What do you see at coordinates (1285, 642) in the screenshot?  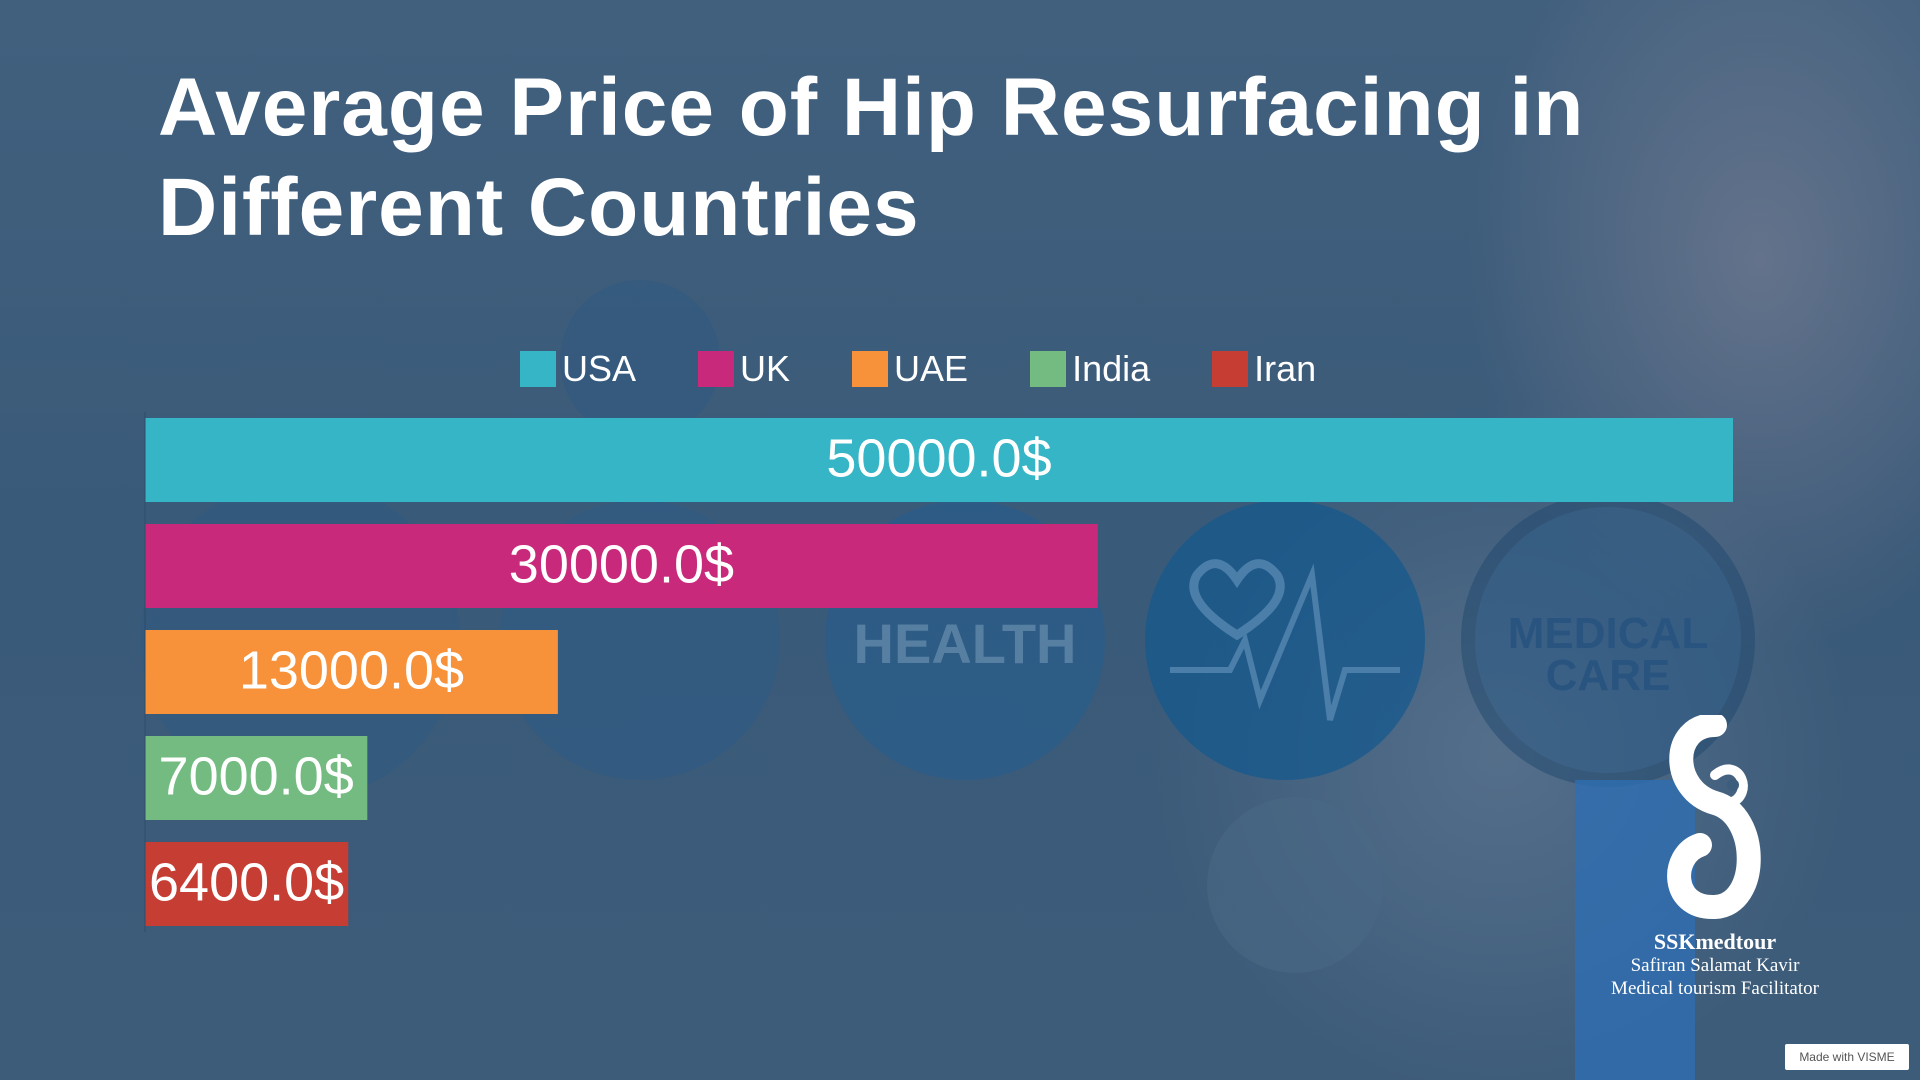 I see `heartbeat-icon` at bounding box center [1285, 642].